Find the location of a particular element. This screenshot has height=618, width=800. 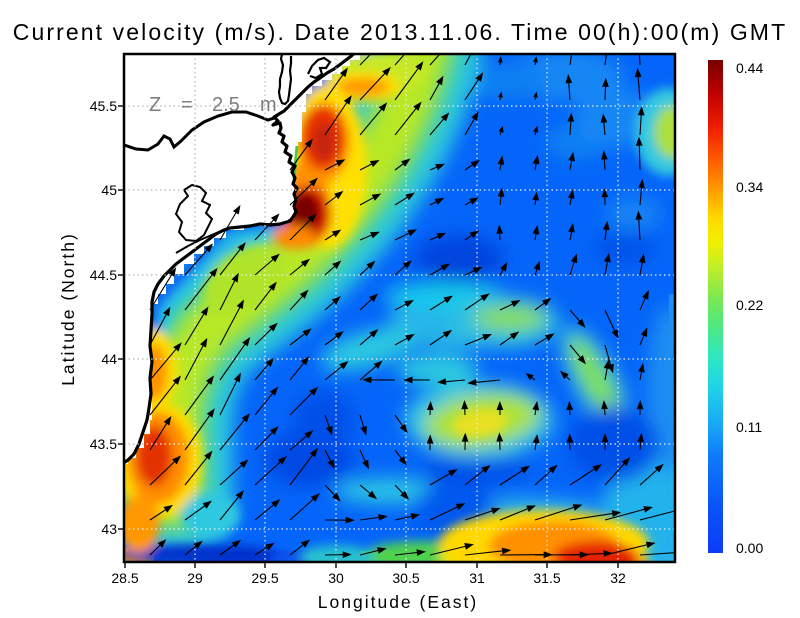

svg-text: 32 is located at coordinates (618, 578).